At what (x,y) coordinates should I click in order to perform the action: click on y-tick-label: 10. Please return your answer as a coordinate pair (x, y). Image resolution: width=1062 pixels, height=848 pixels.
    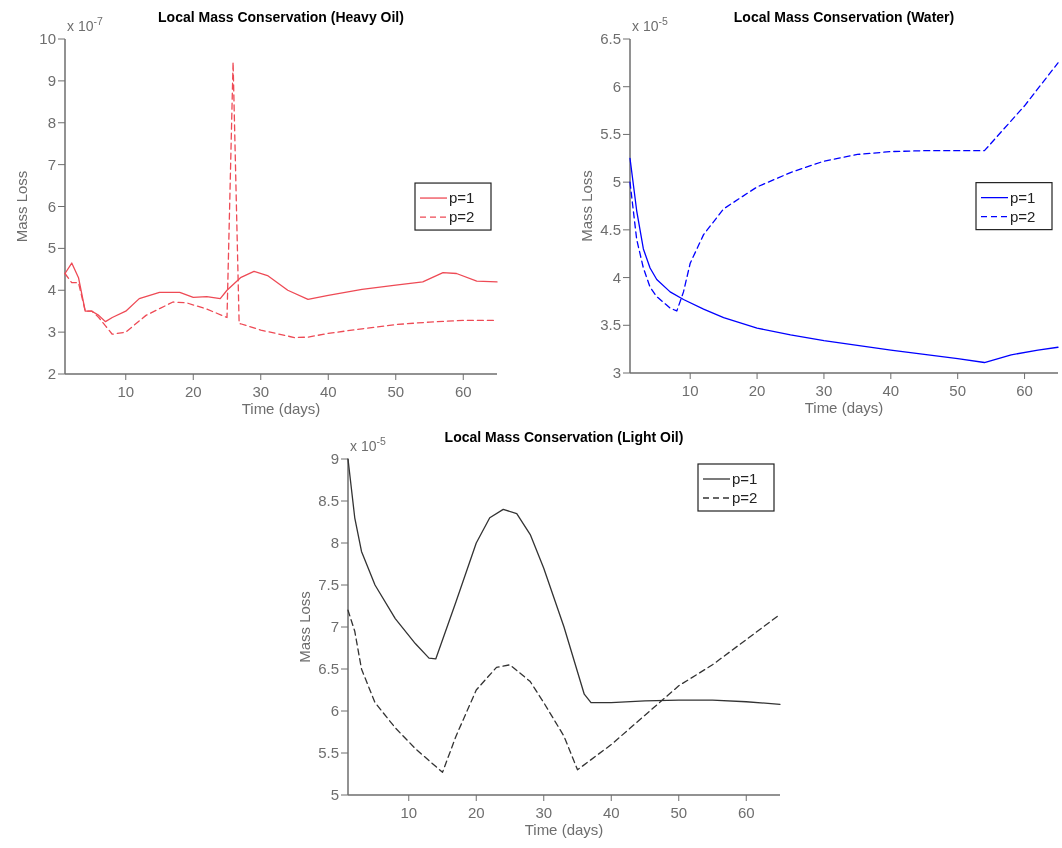
    Looking at the image, I should click on (47, 38).